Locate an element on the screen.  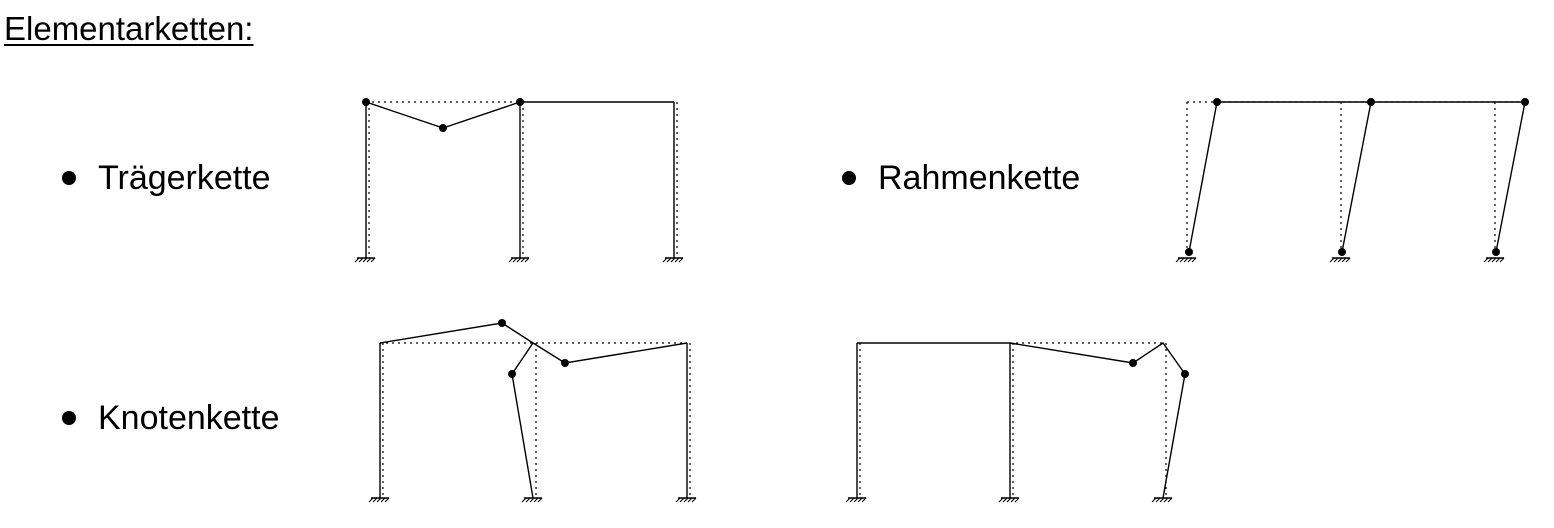
page-title: Elementarketten: is located at coordinates (129, 28).